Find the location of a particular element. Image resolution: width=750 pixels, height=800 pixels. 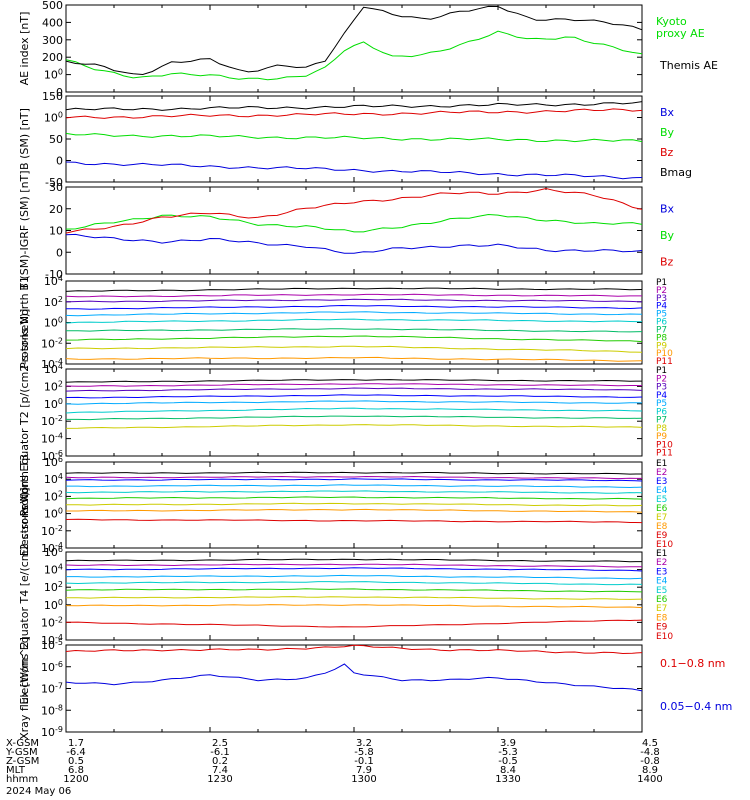

legend-p9: P9 is located at coordinates (661, 437).